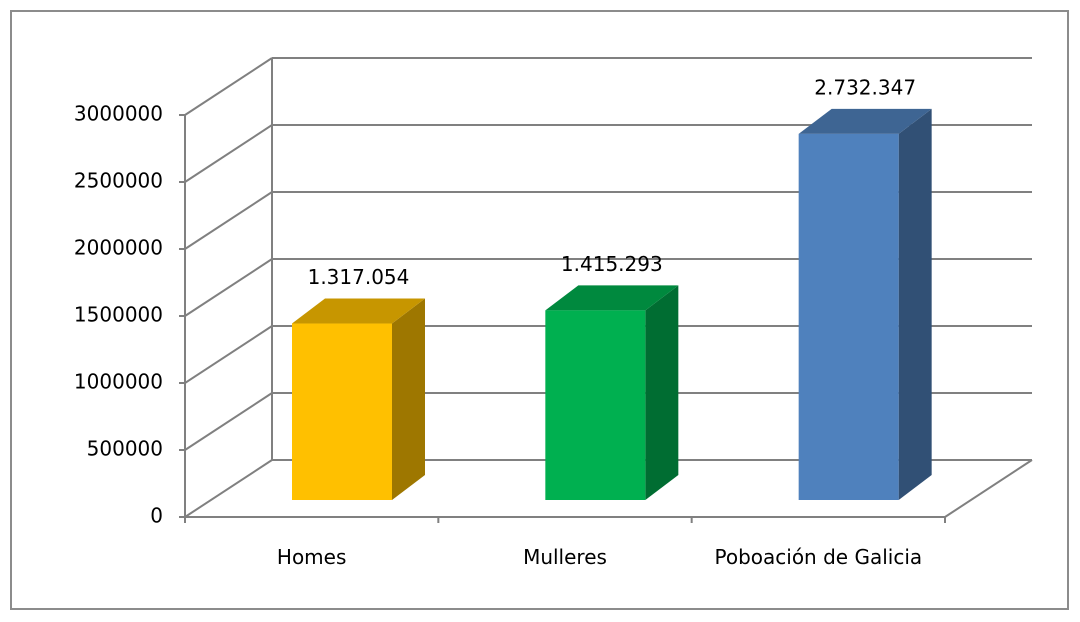 The image size is (1080, 622). What do you see at coordinates (156, 516) in the screenshot?
I see `y-tick-label: 0` at bounding box center [156, 516].